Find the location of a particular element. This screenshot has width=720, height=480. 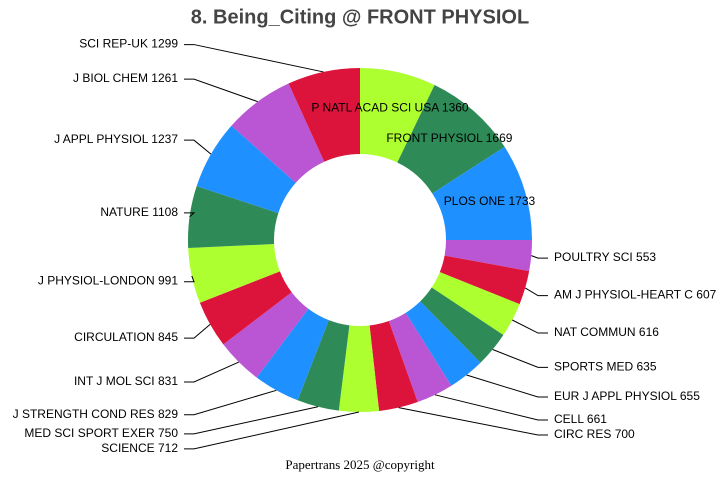

slice-label: MED SCI SPORT EXER 750 is located at coordinates (101, 433).